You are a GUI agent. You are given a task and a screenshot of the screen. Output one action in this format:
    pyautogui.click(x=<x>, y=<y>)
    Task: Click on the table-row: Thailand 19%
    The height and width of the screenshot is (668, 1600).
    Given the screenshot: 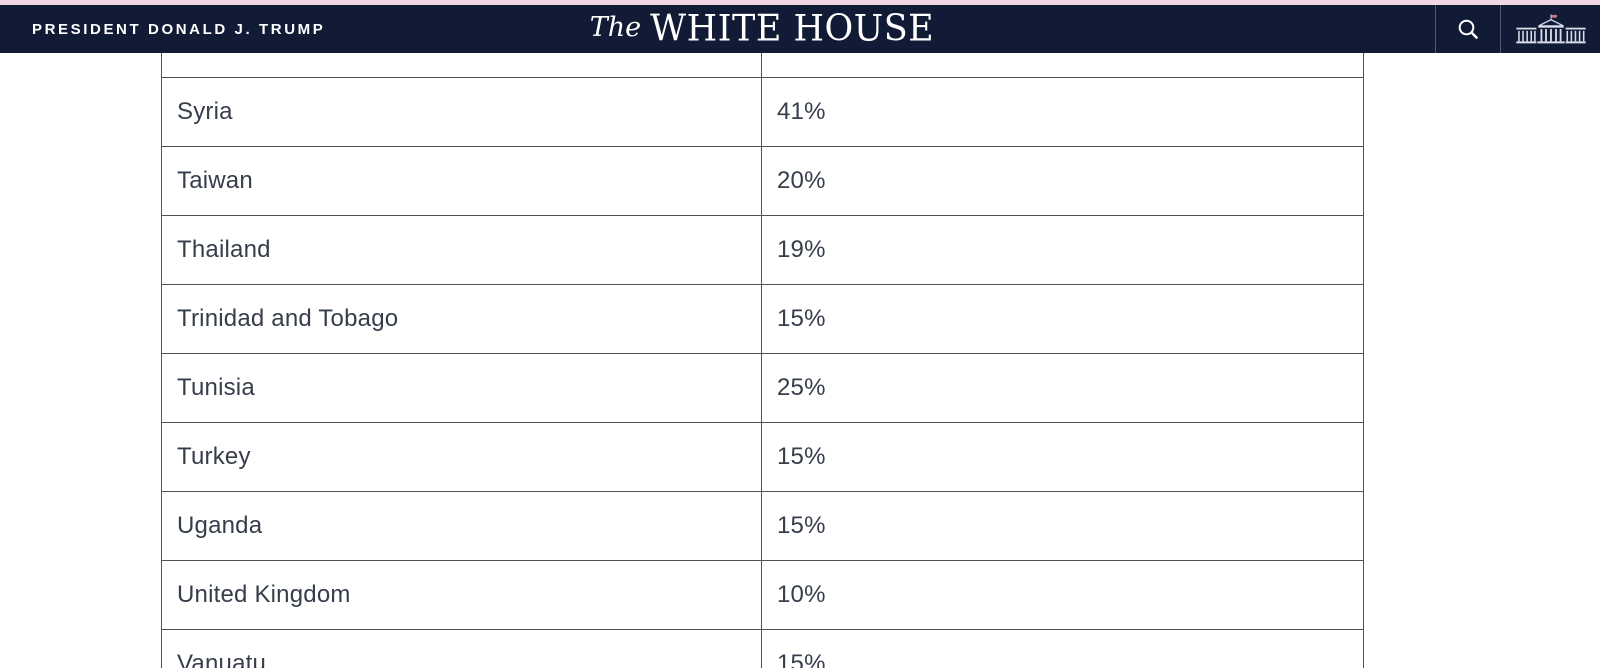 What is the action you would take?
    pyautogui.click(x=762, y=250)
    